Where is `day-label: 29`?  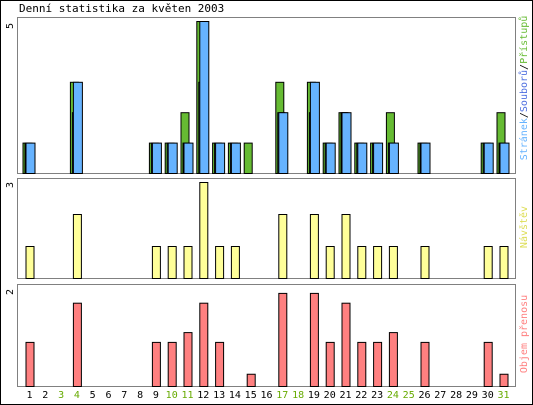
day-label: 29 is located at coordinates (472, 395).